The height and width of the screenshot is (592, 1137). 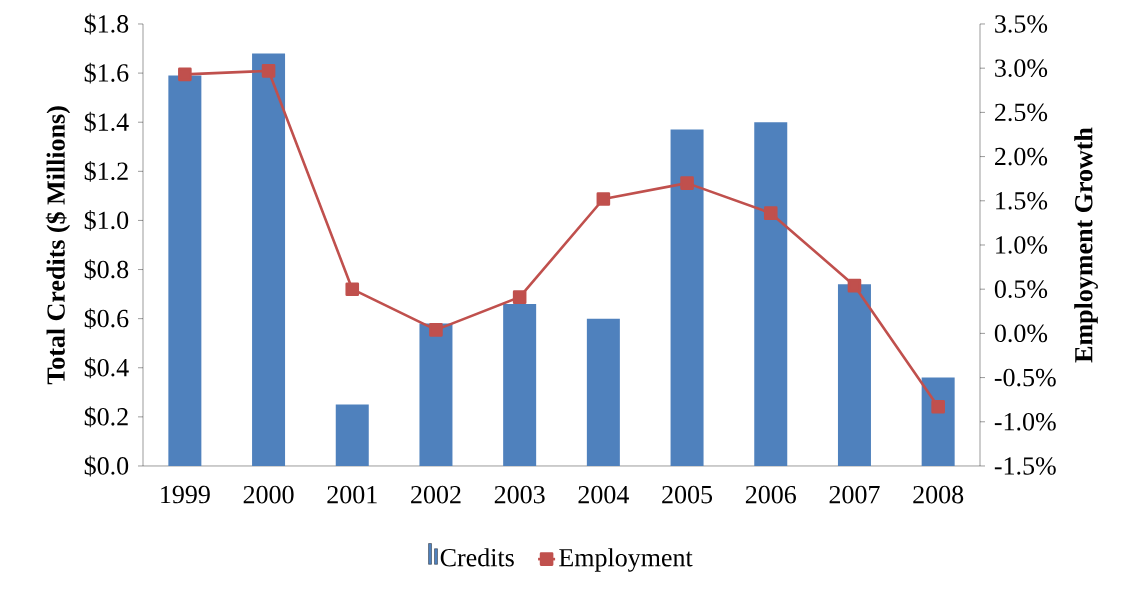 I want to click on x-tick-label: 2001, so click(x=352, y=494).